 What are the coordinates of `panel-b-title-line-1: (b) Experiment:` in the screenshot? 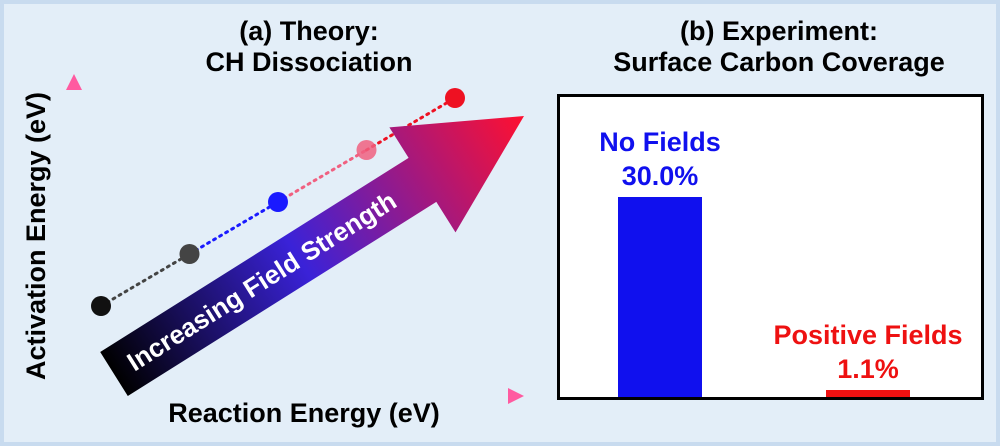 It's located at (779, 31).